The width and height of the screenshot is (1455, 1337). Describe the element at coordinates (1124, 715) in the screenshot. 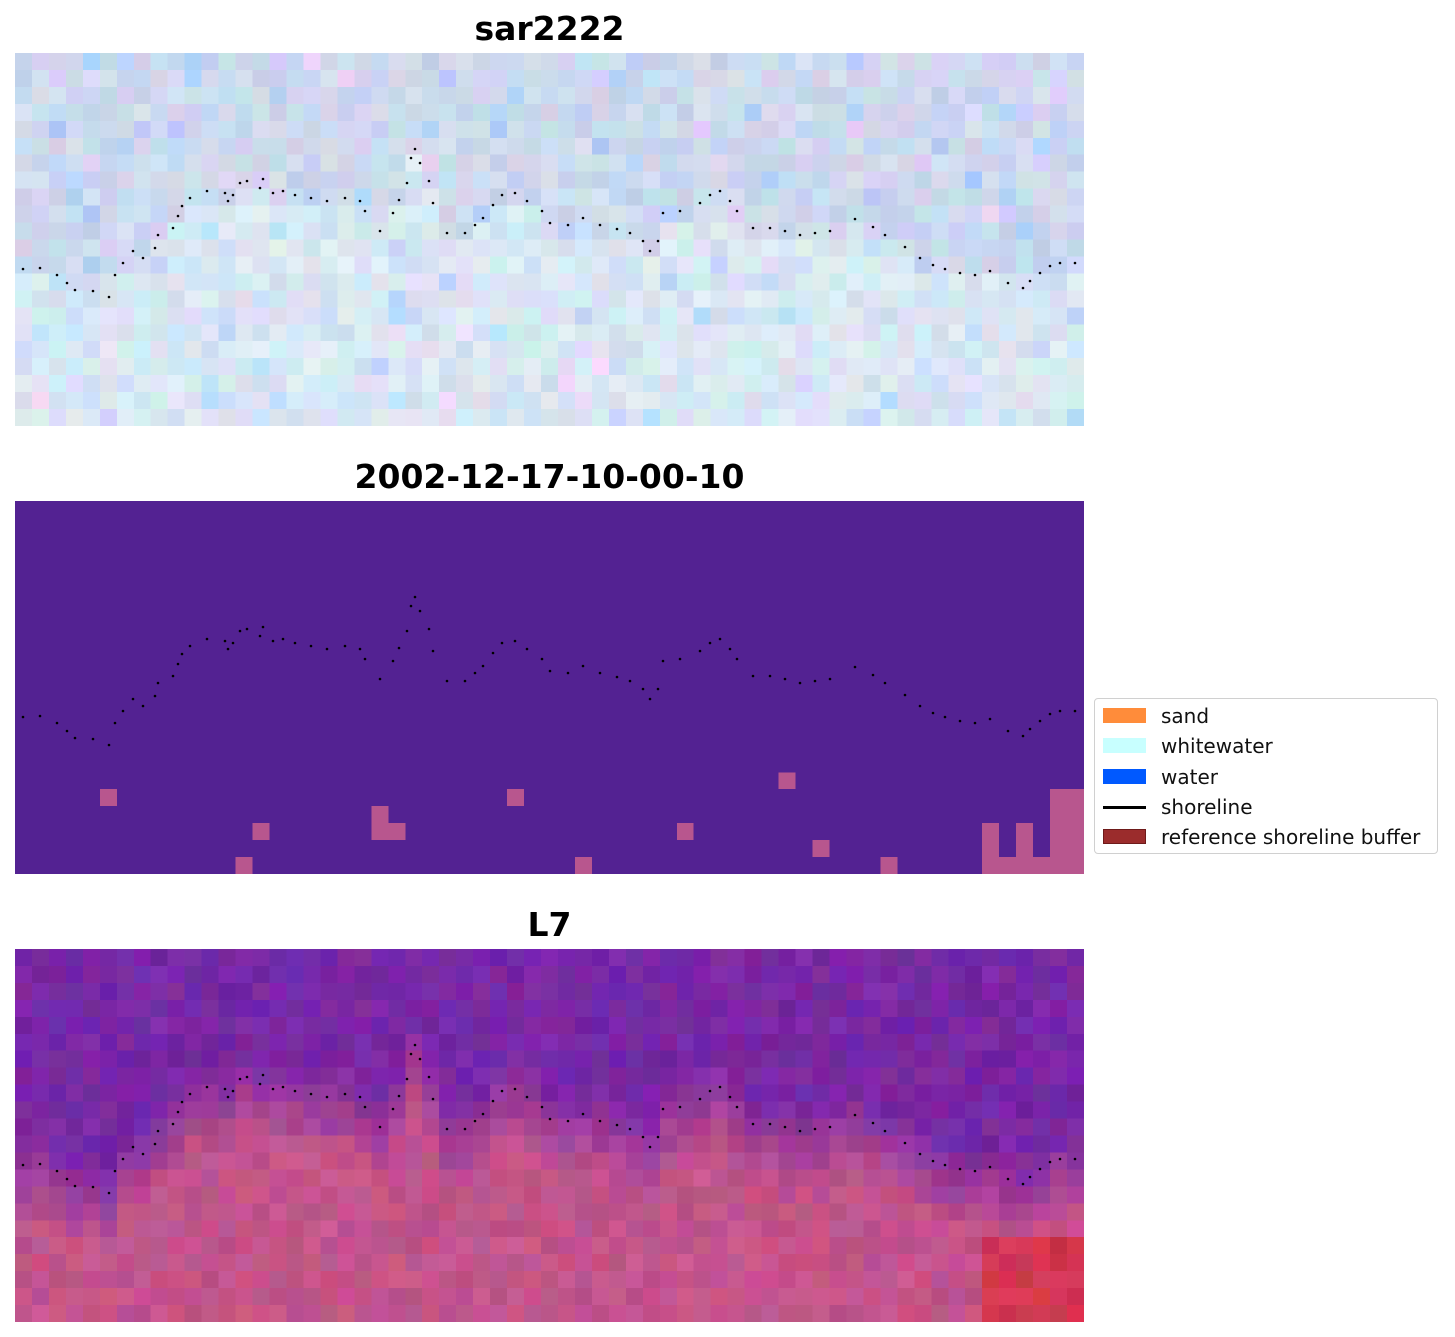

I see `sand-swatch` at that location.